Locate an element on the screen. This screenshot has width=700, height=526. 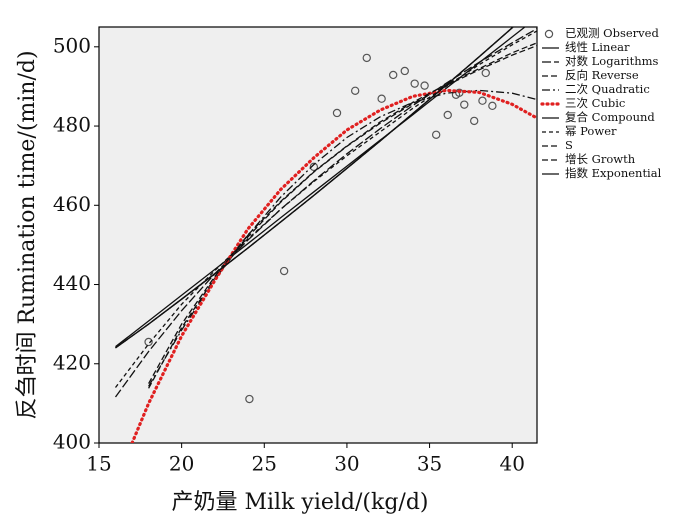
legend-label: S is located at coordinates (569, 145).